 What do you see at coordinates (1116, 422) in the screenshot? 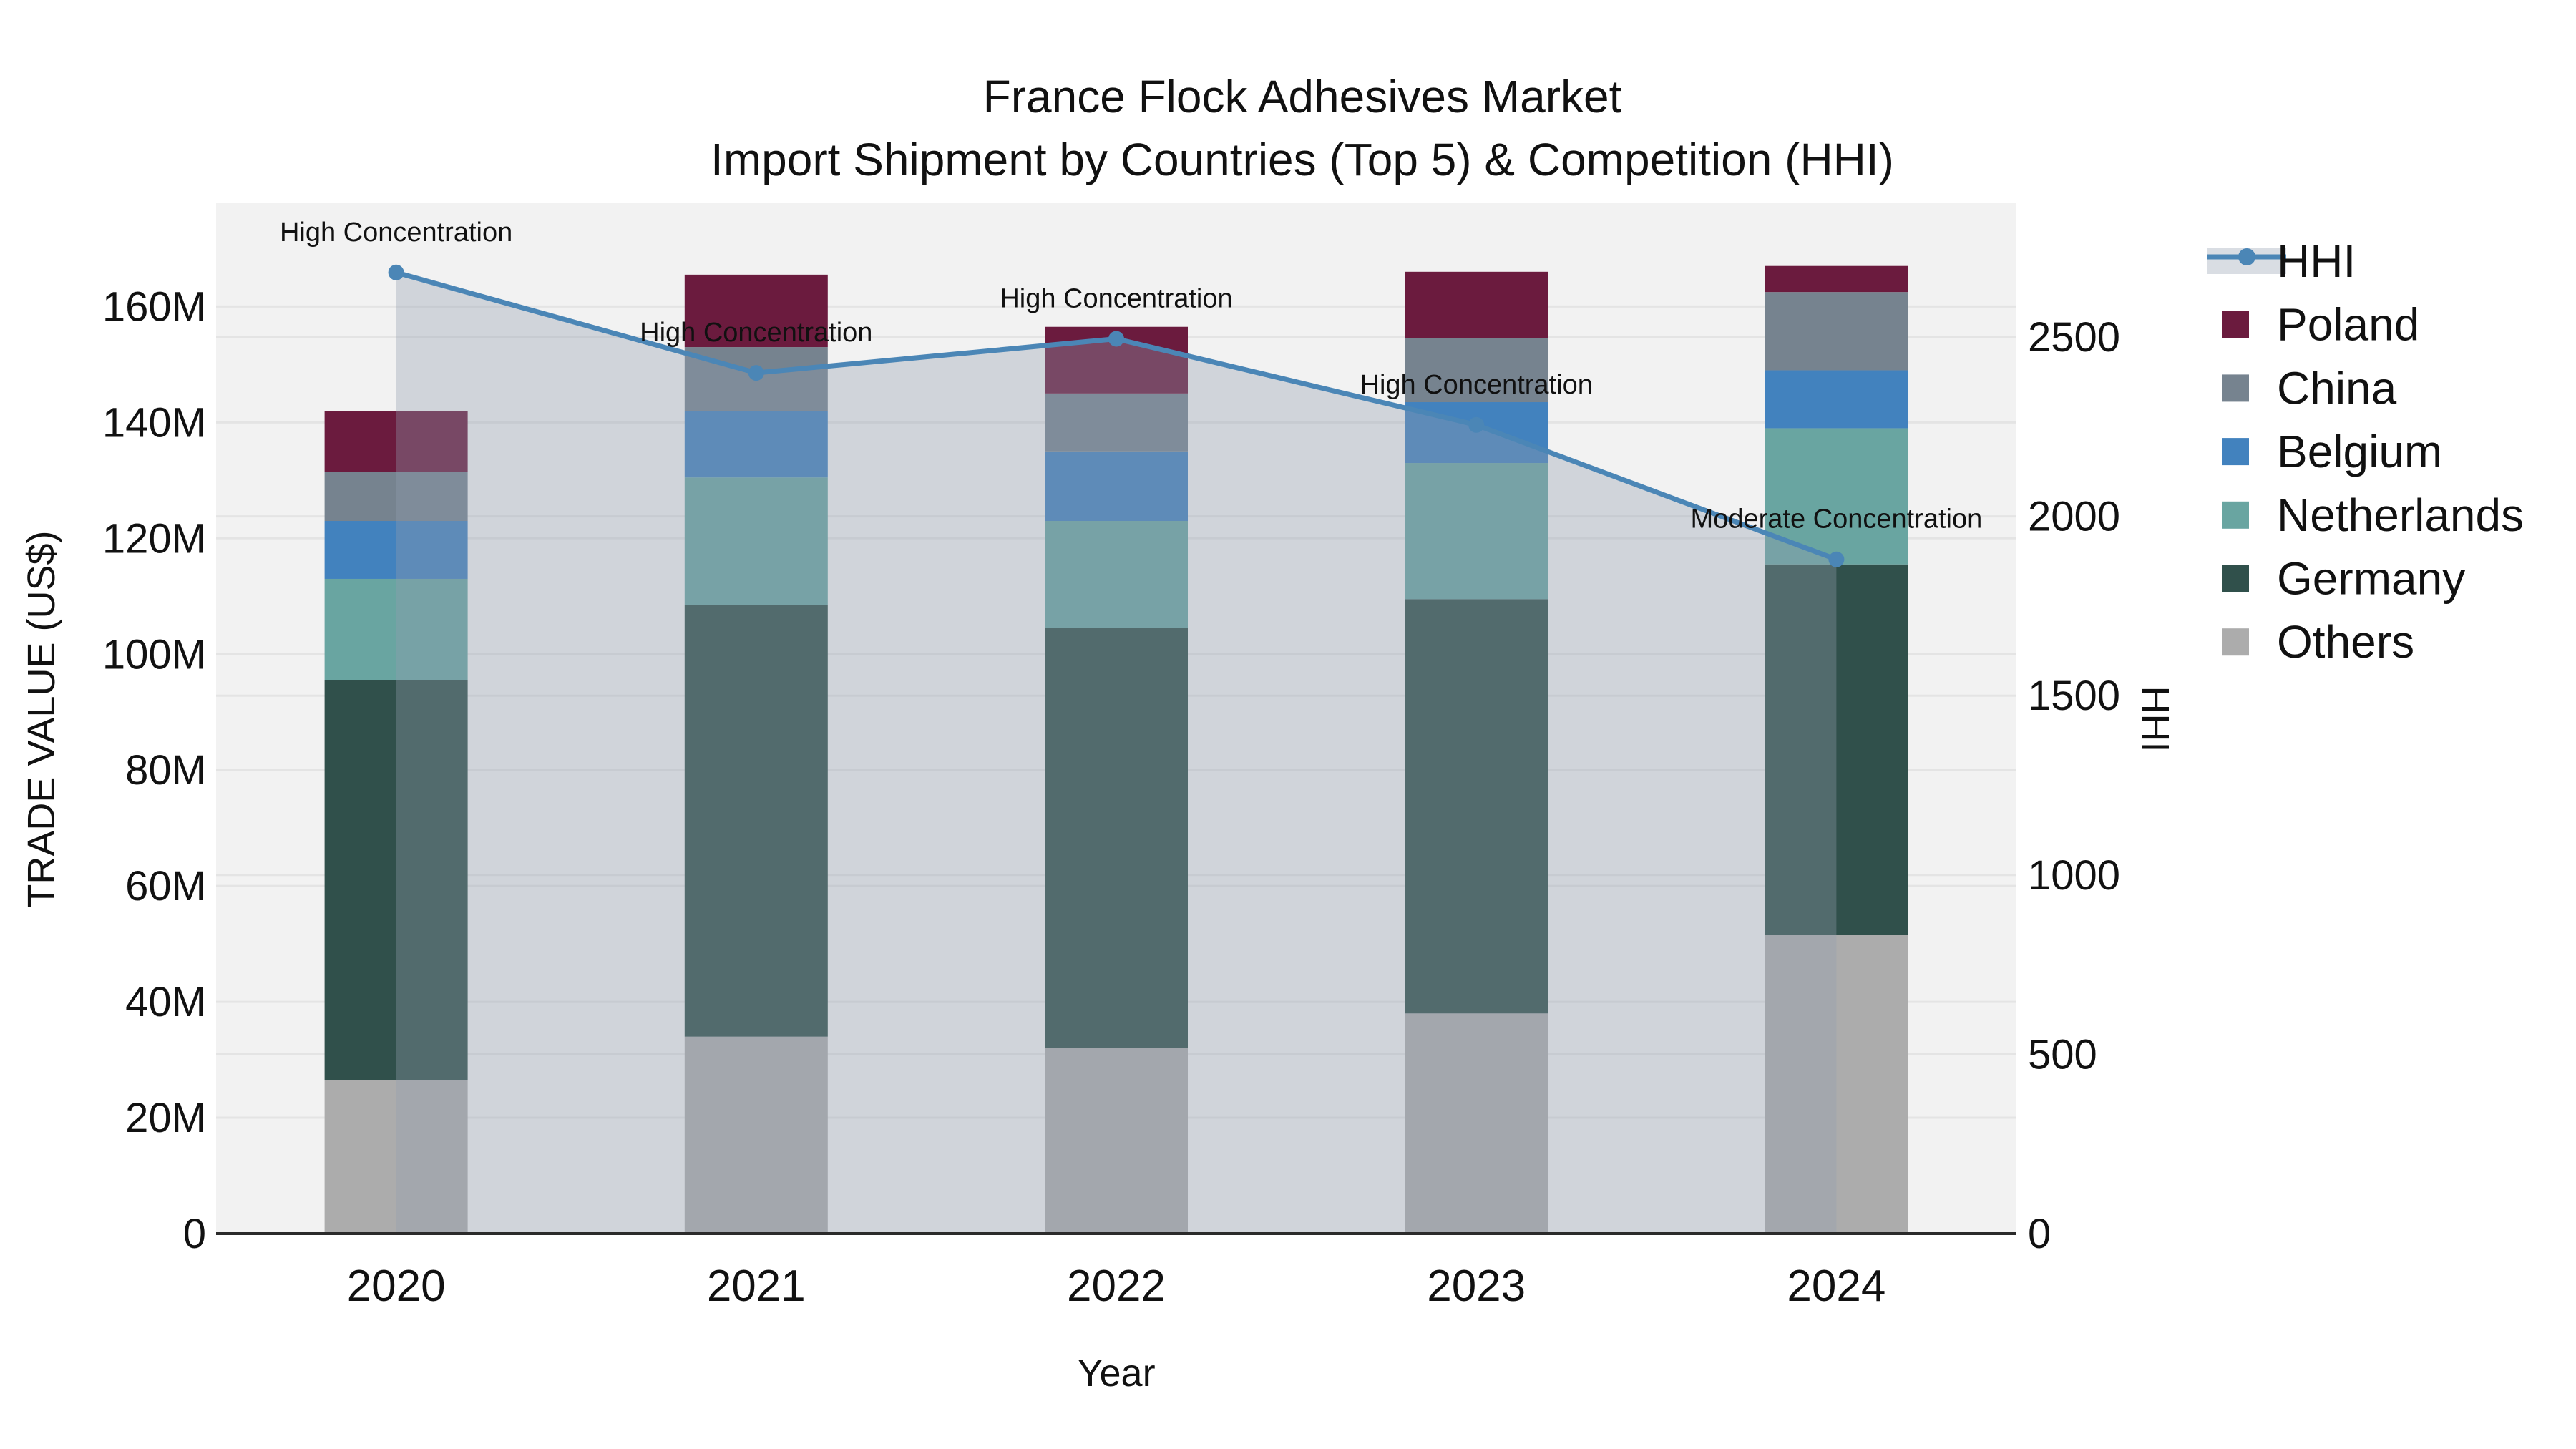
I see `bar-segment-2022-china` at bounding box center [1116, 422].